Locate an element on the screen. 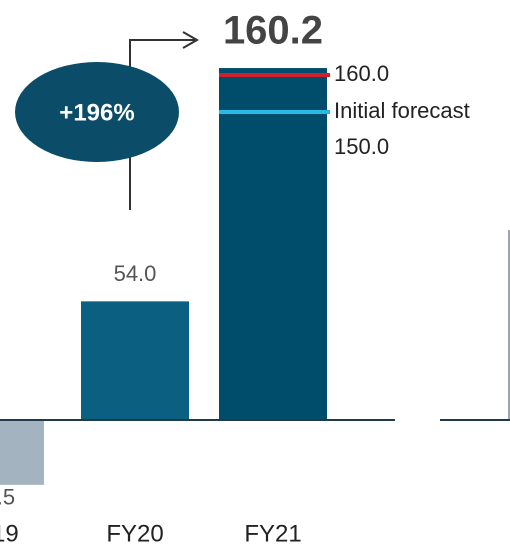 This screenshot has width=510, height=547. x-tick-label: FY20 is located at coordinates (134, 533).